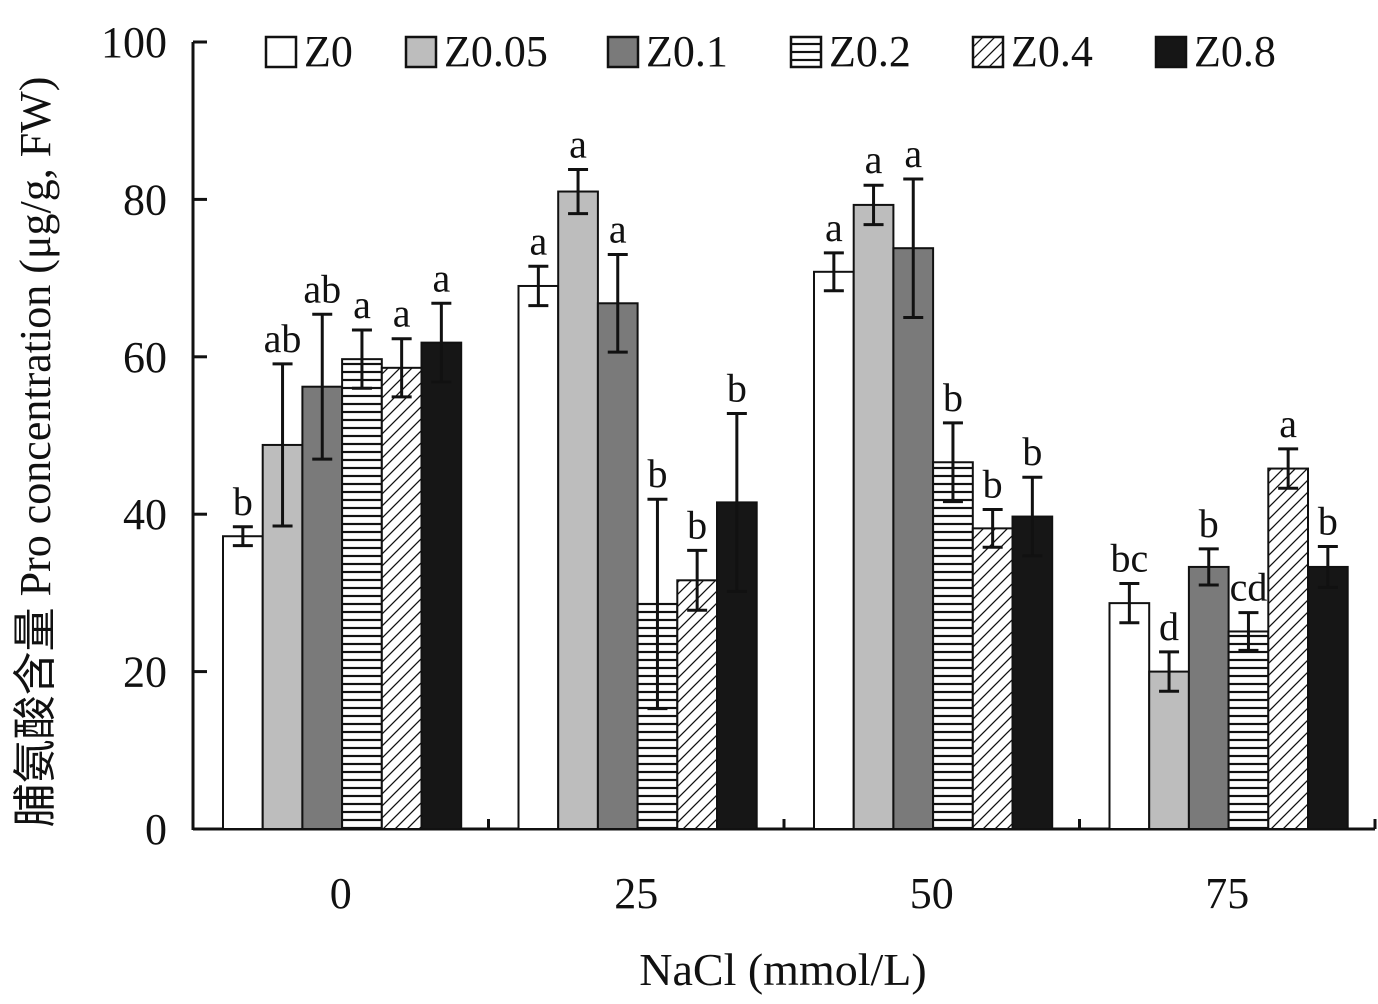 The width and height of the screenshot is (1378, 1004). I want to click on legend-swatch-Z0.2, so click(806, 52).